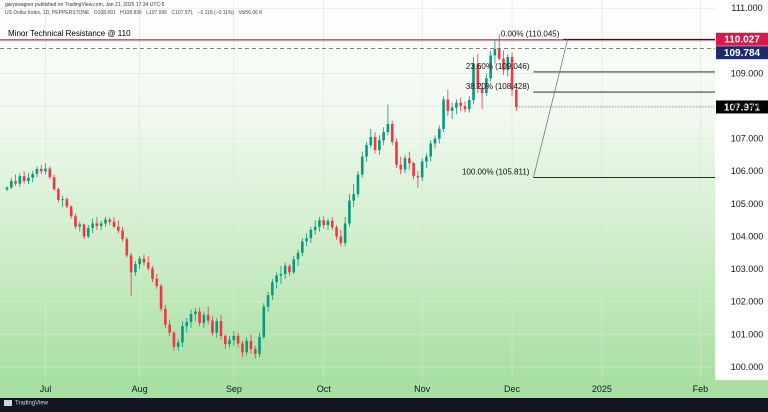 This screenshot has width=768, height=412. I want to click on x-tick-label: 2025, so click(602, 389).